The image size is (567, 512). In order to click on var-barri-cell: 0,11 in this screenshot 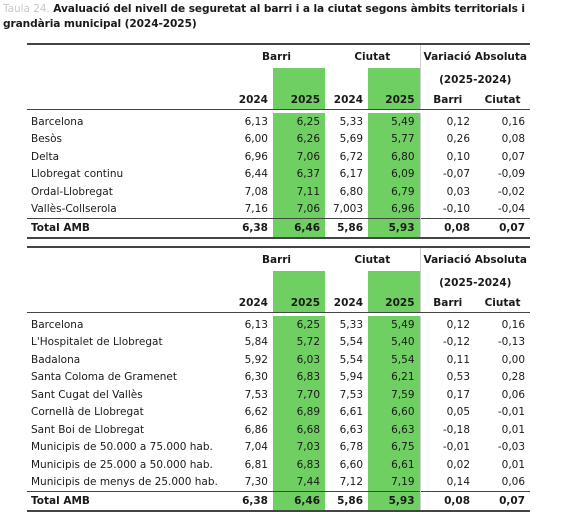, I will do `click(447, 360)`.